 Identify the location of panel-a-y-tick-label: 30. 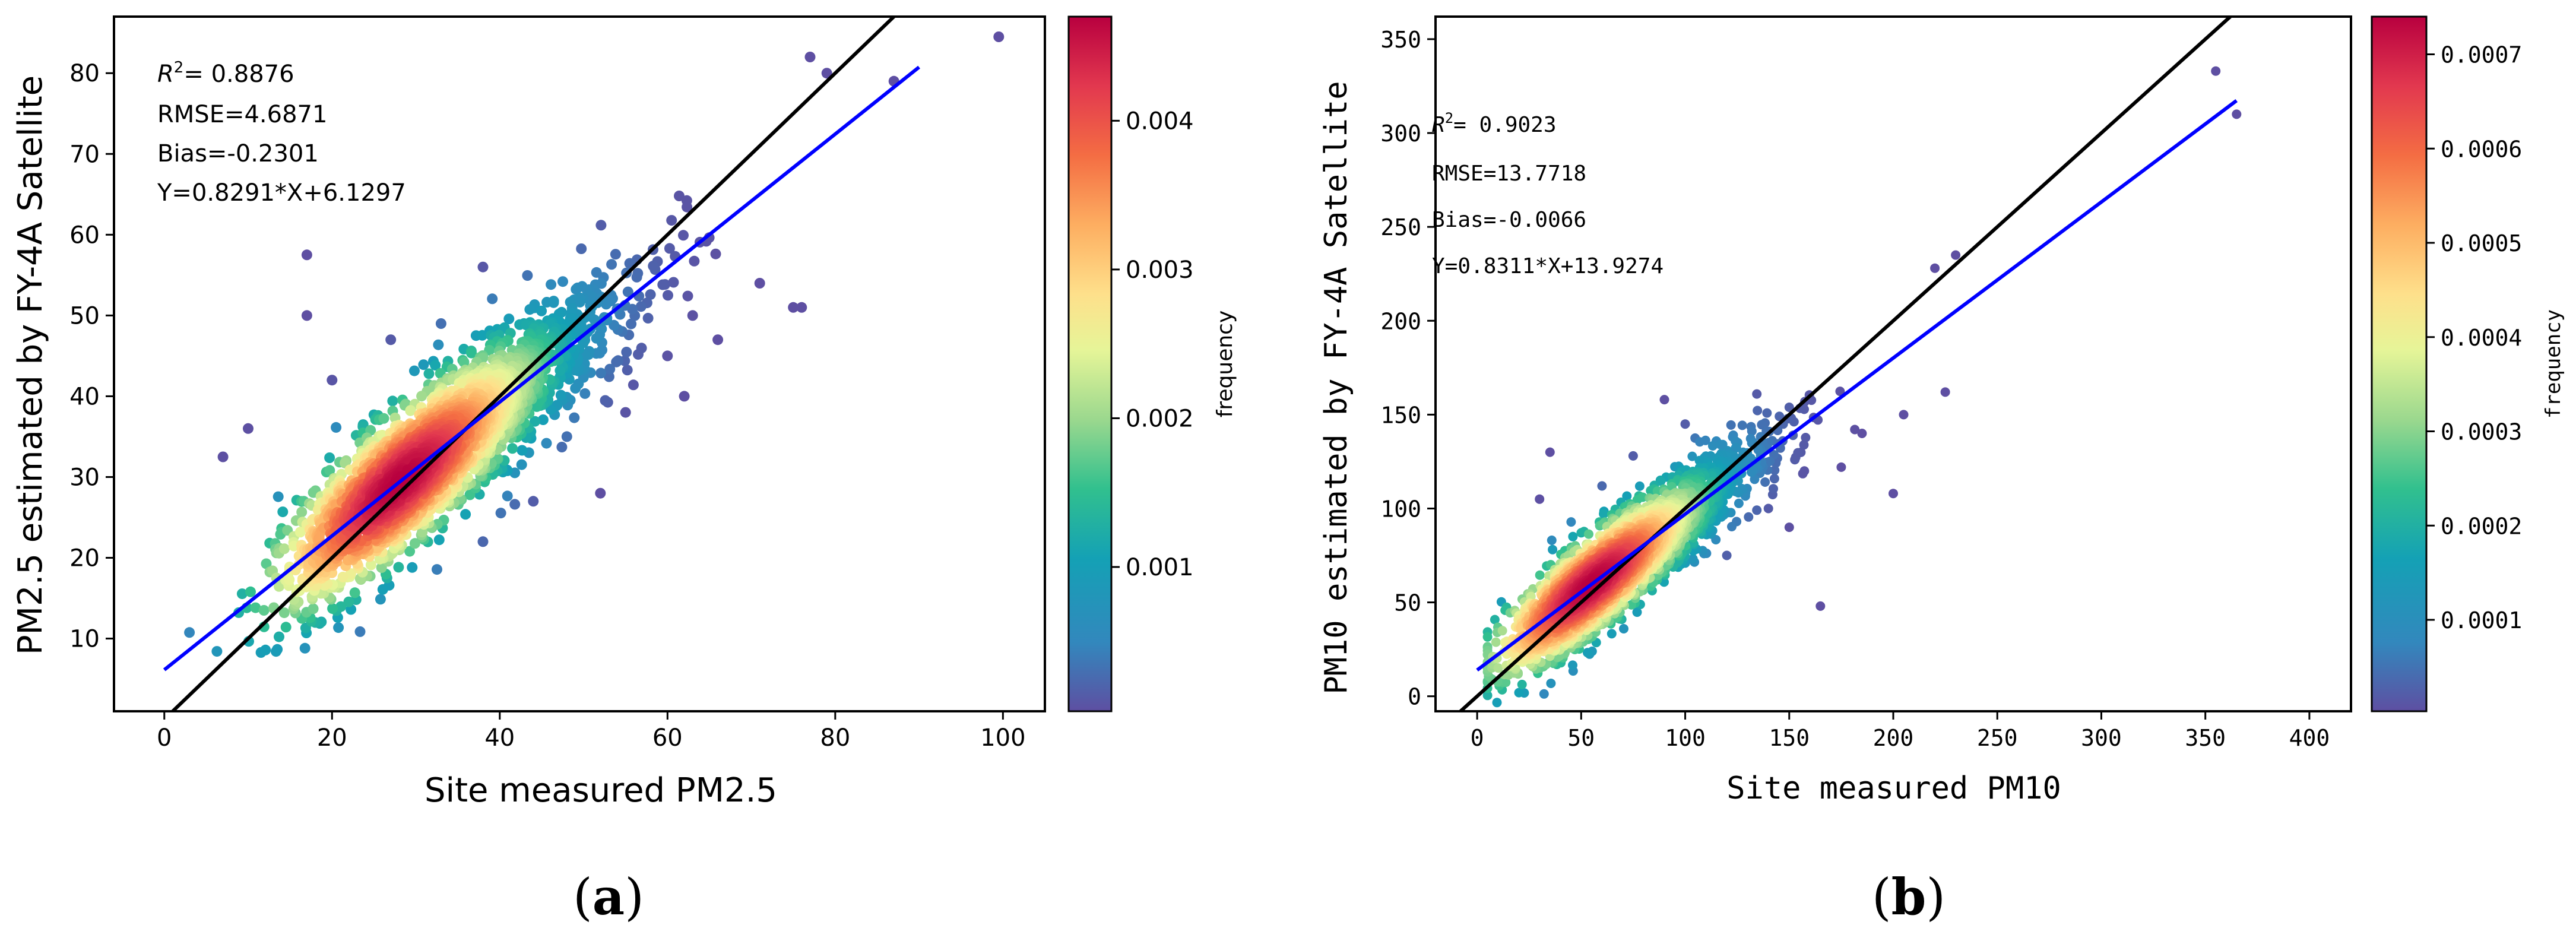
(84, 477).